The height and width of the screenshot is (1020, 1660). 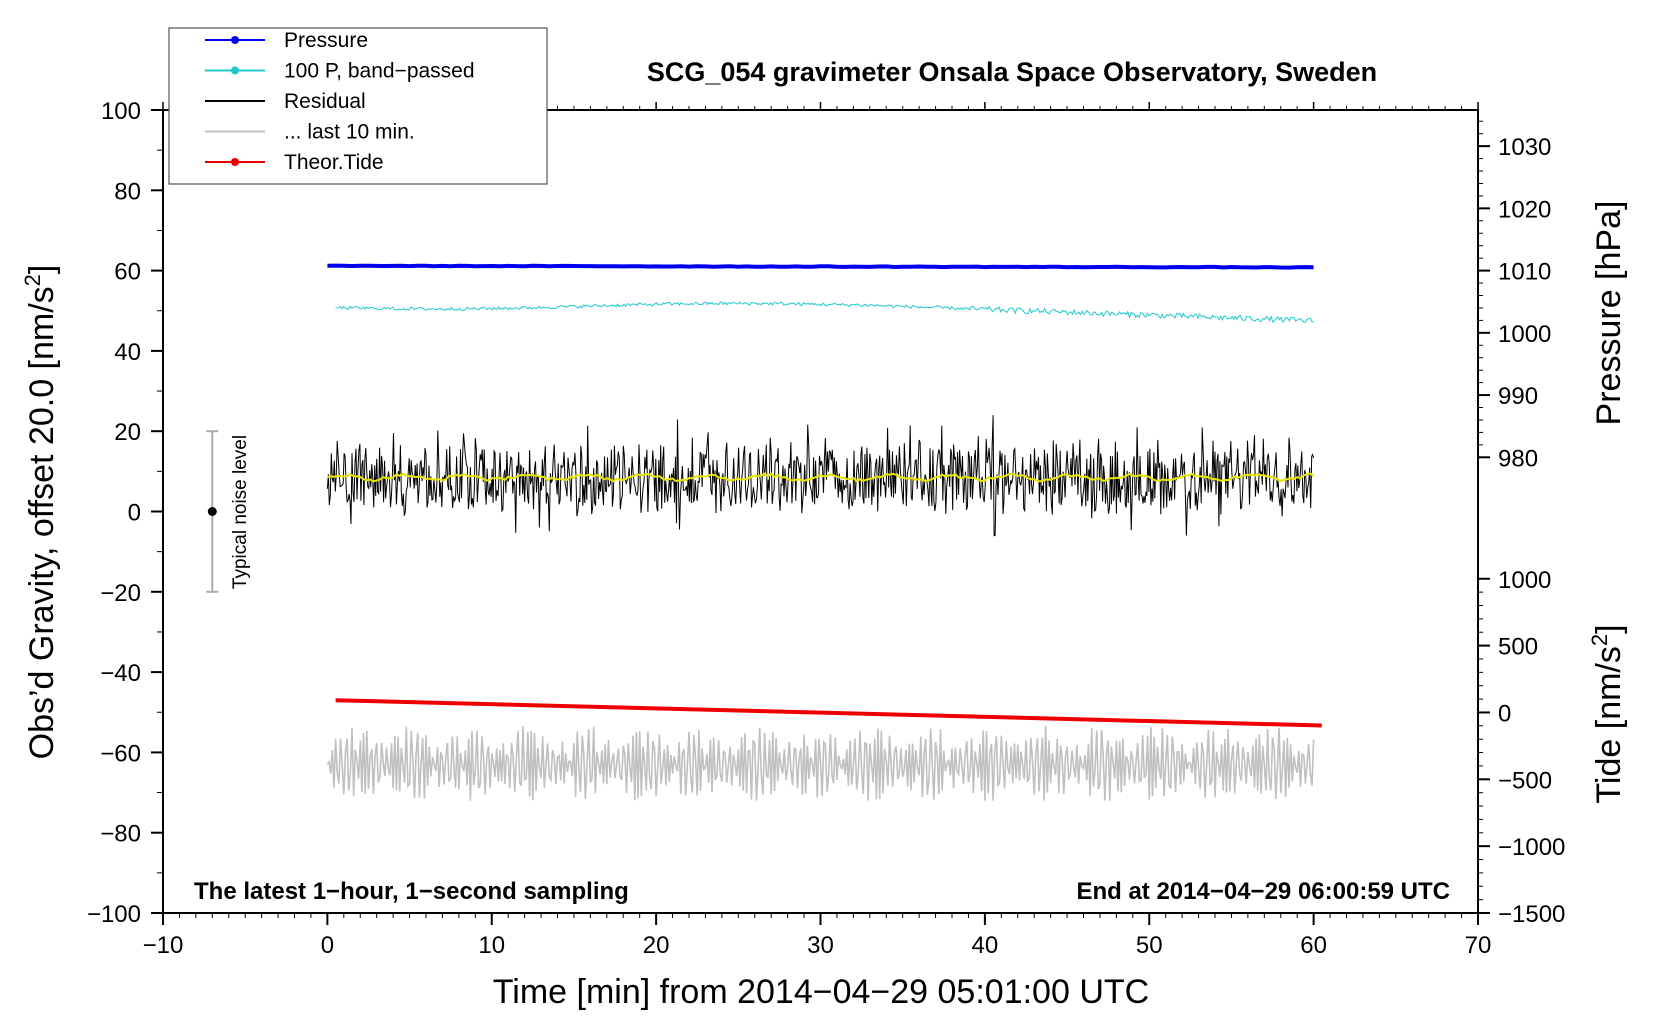 I want to click on tide-tick-label: 0, so click(x=1504, y=713).